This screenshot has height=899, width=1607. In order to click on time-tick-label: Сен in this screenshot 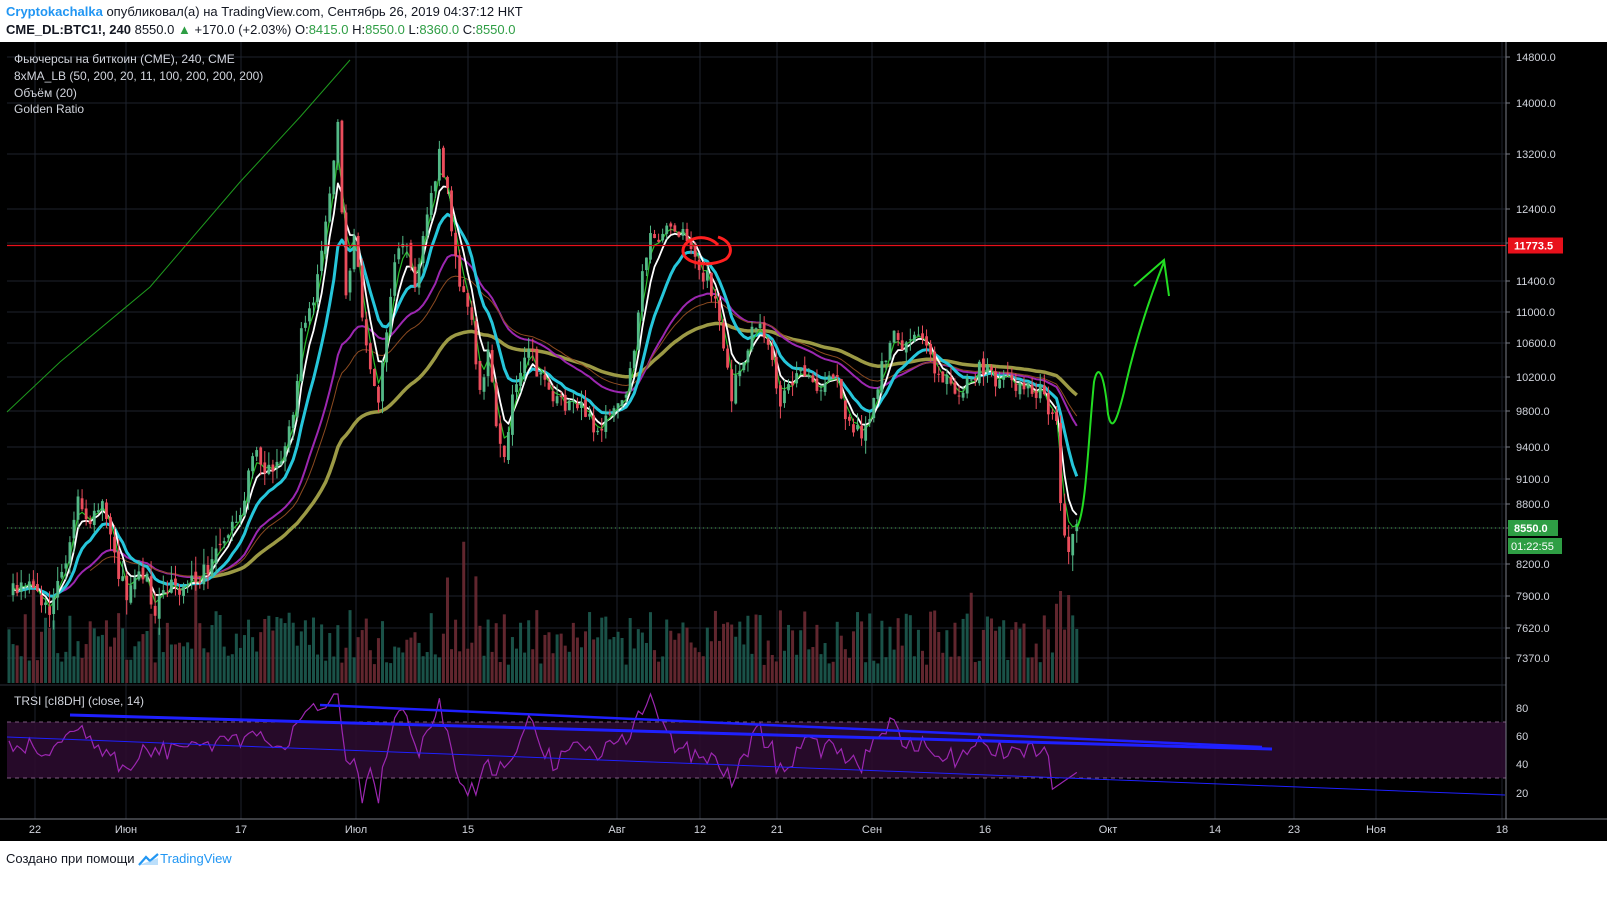, I will do `click(872, 830)`.